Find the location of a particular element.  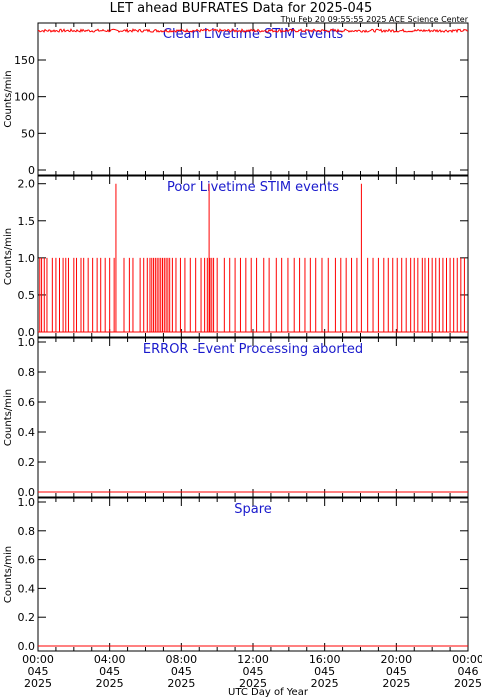

chart-title: LET ahead BUFRATES Data for 2025-045 is located at coordinates (241, 8).